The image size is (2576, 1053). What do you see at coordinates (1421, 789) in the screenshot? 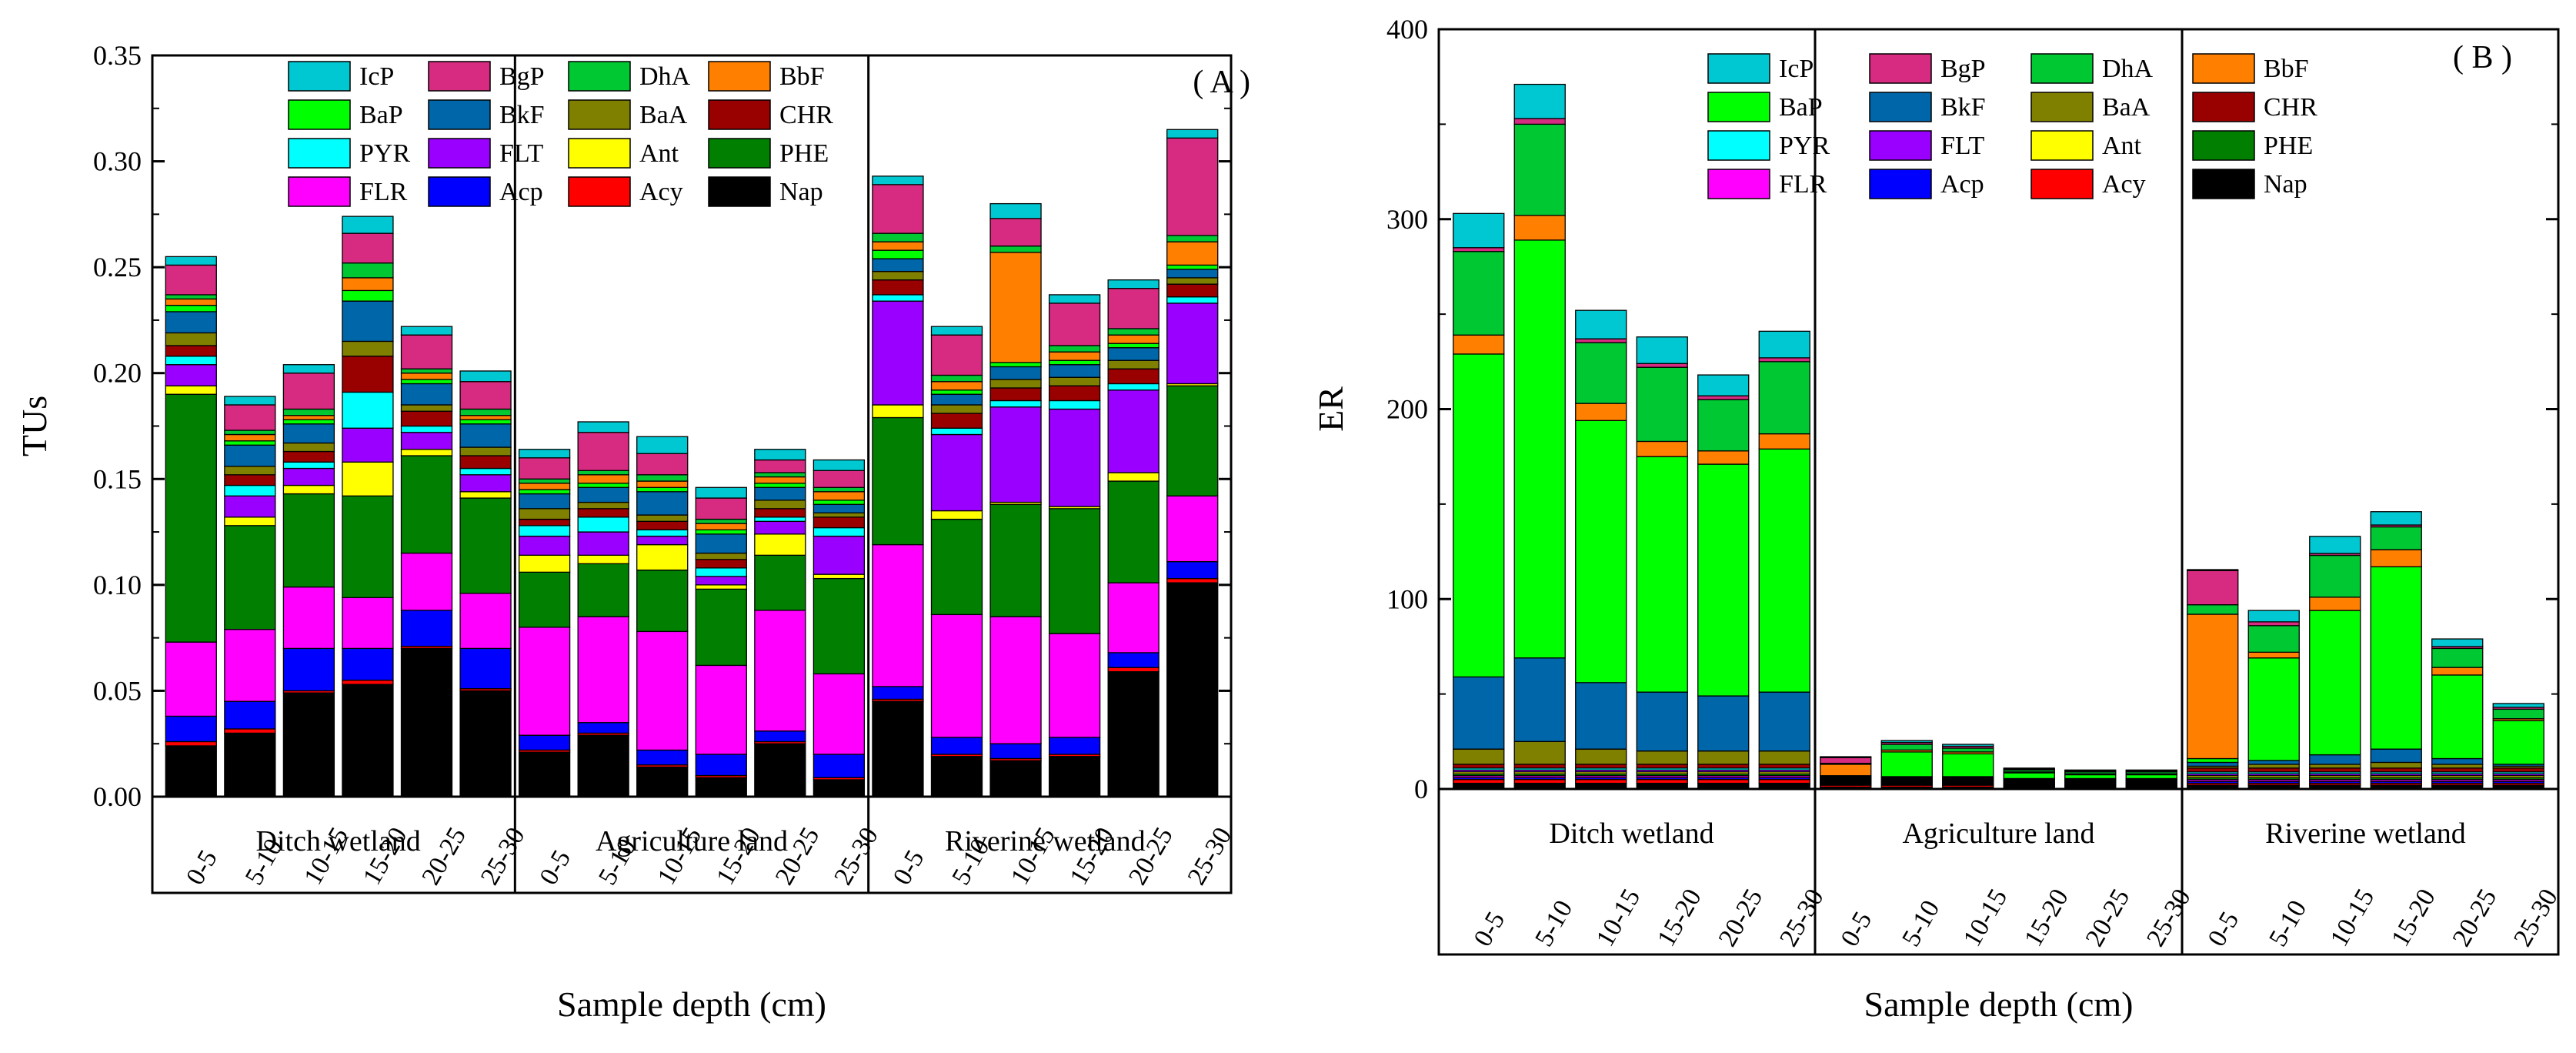
I see `y-tick-label: 0` at bounding box center [1421, 789].